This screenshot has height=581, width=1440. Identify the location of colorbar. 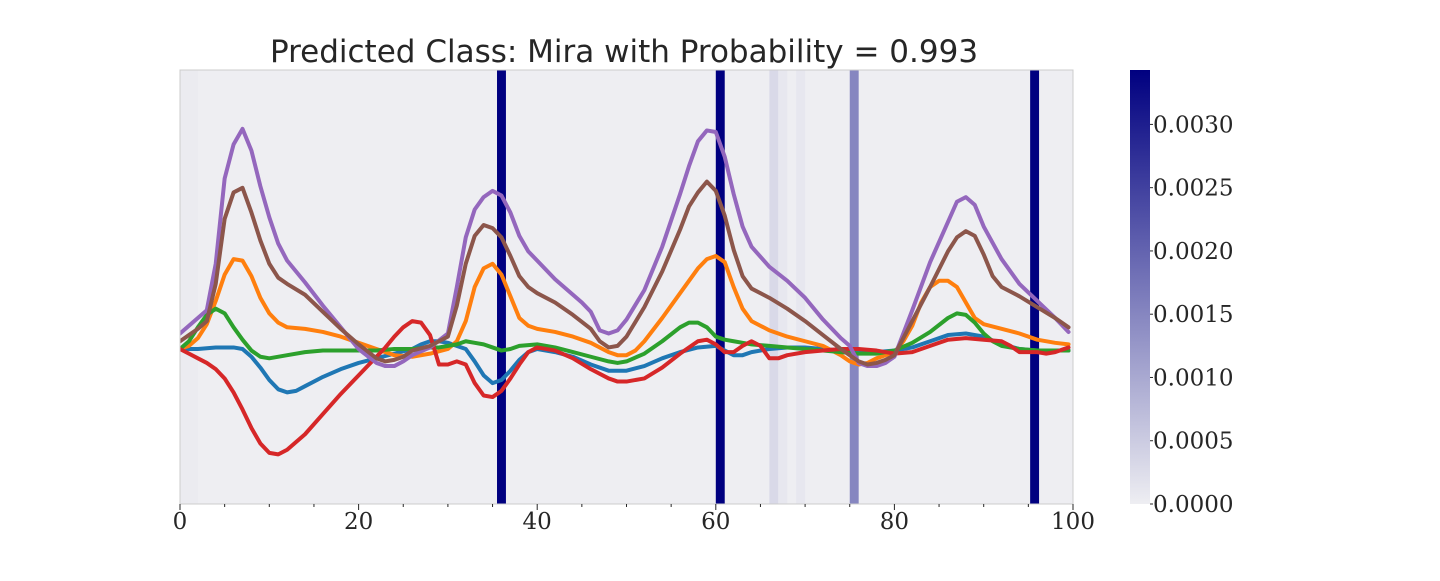
(1140, 287).